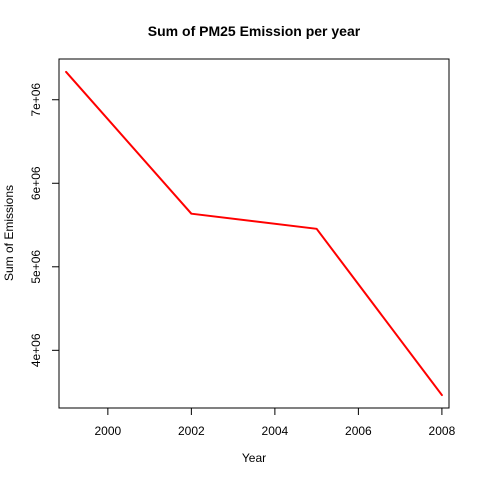 Image resolution: width=480 pixels, height=480 pixels. I want to click on y-axis: 4e+06 5e+06 6e+06 7e+06, so click(44, 225).